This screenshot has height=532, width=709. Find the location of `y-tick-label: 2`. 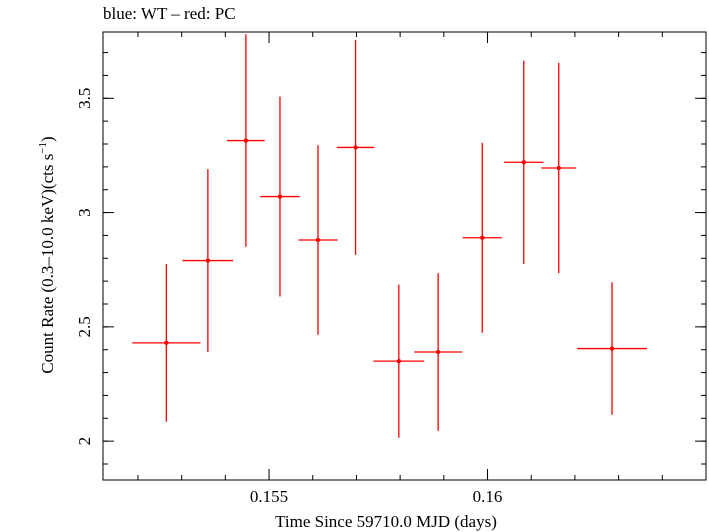

y-tick-label: 2 is located at coordinates (84, 441).